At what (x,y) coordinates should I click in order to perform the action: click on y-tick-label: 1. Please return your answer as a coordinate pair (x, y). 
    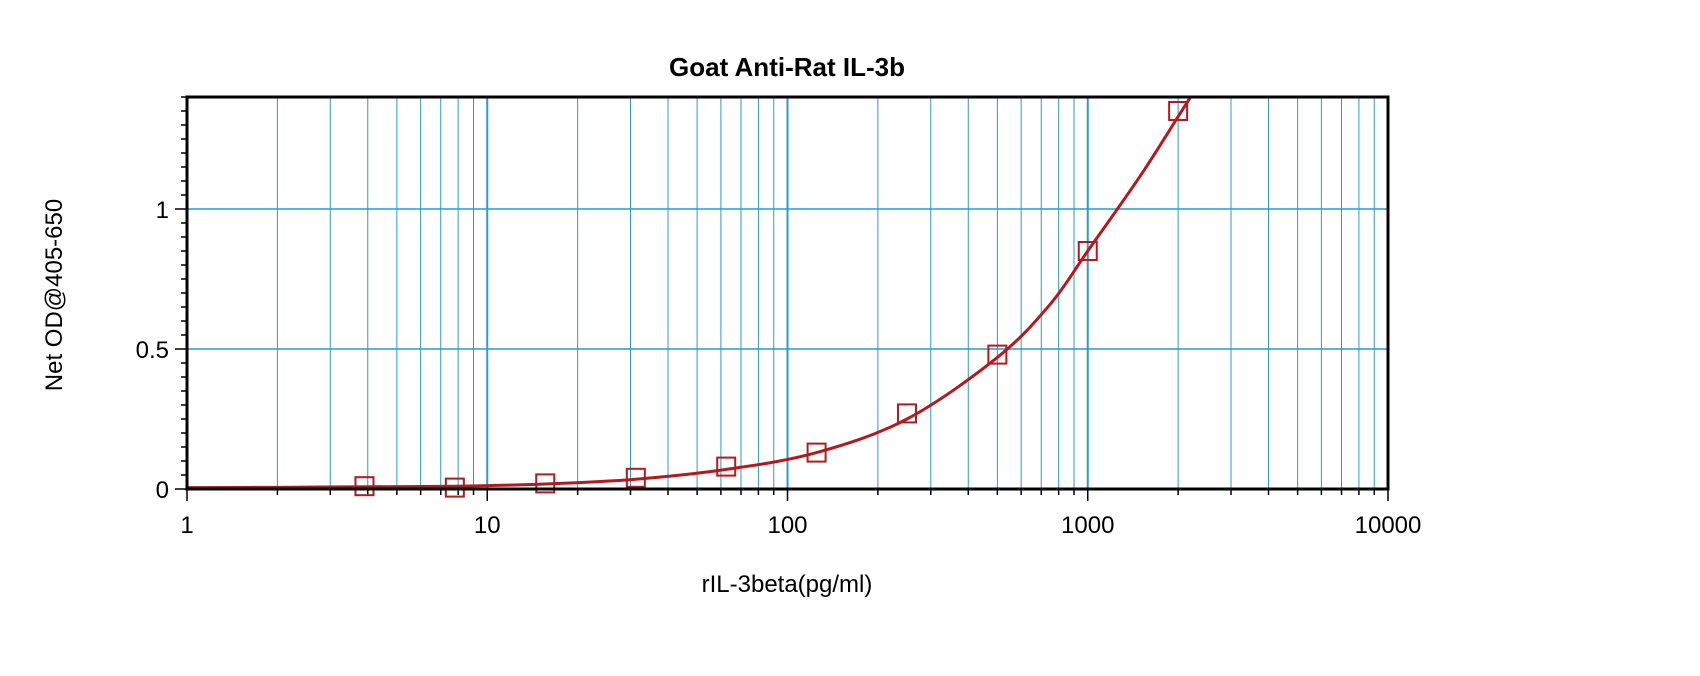
    Looking at the image, I should click on (162, 210).